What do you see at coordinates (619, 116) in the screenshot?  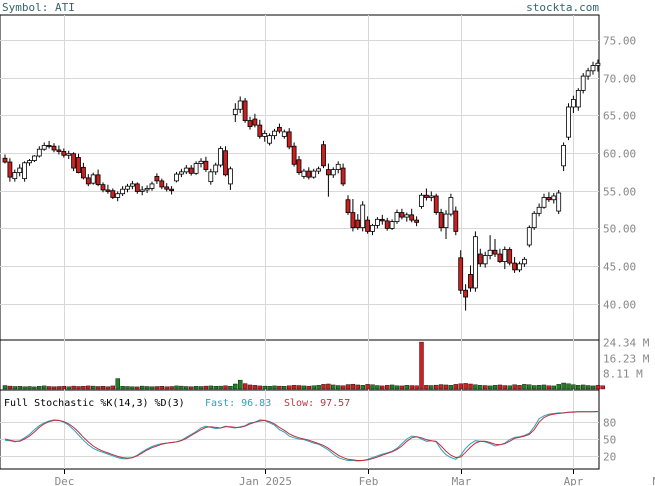 I see `price-tick-label: 65.00` at bounding box center [619, 116].